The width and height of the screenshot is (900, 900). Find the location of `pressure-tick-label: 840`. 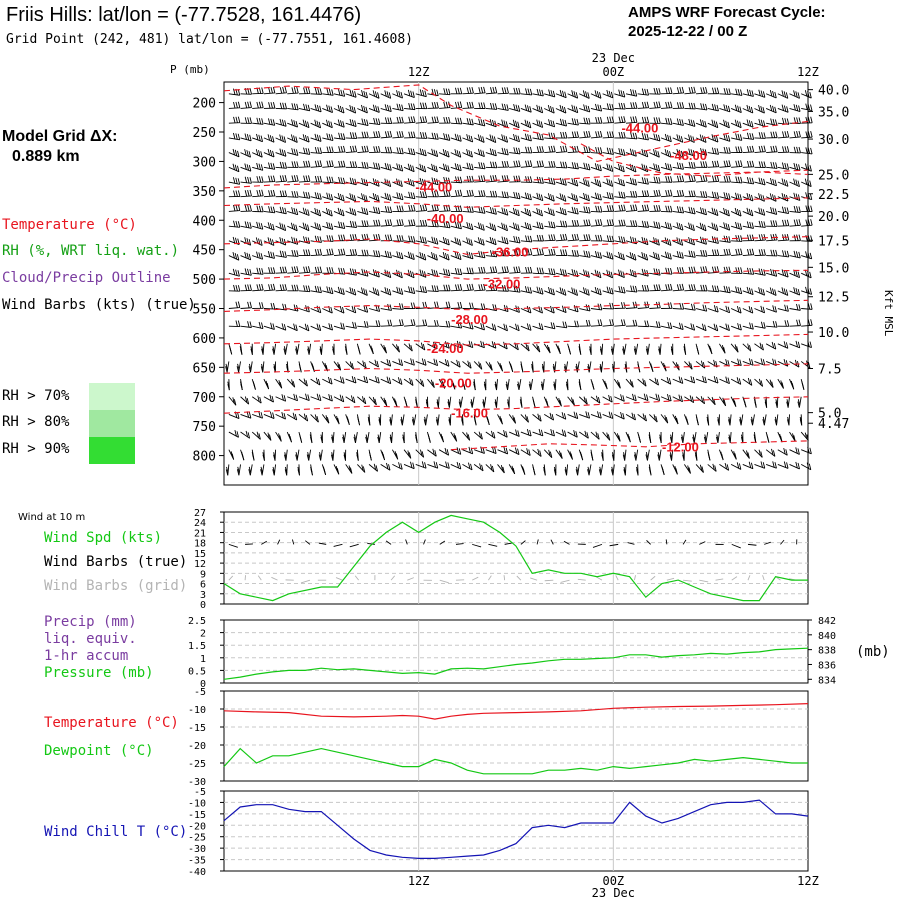

pressure-tick-label: 840 is located at coordinates (827, 636).